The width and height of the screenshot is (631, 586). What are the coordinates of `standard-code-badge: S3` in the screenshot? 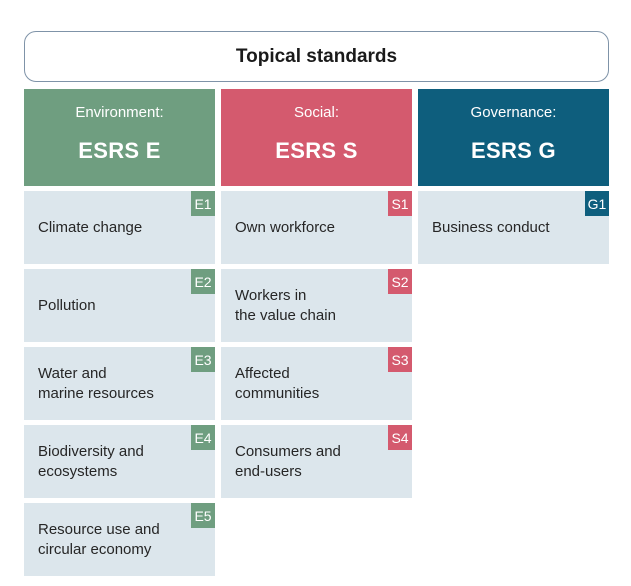 It's located at (400, 359).